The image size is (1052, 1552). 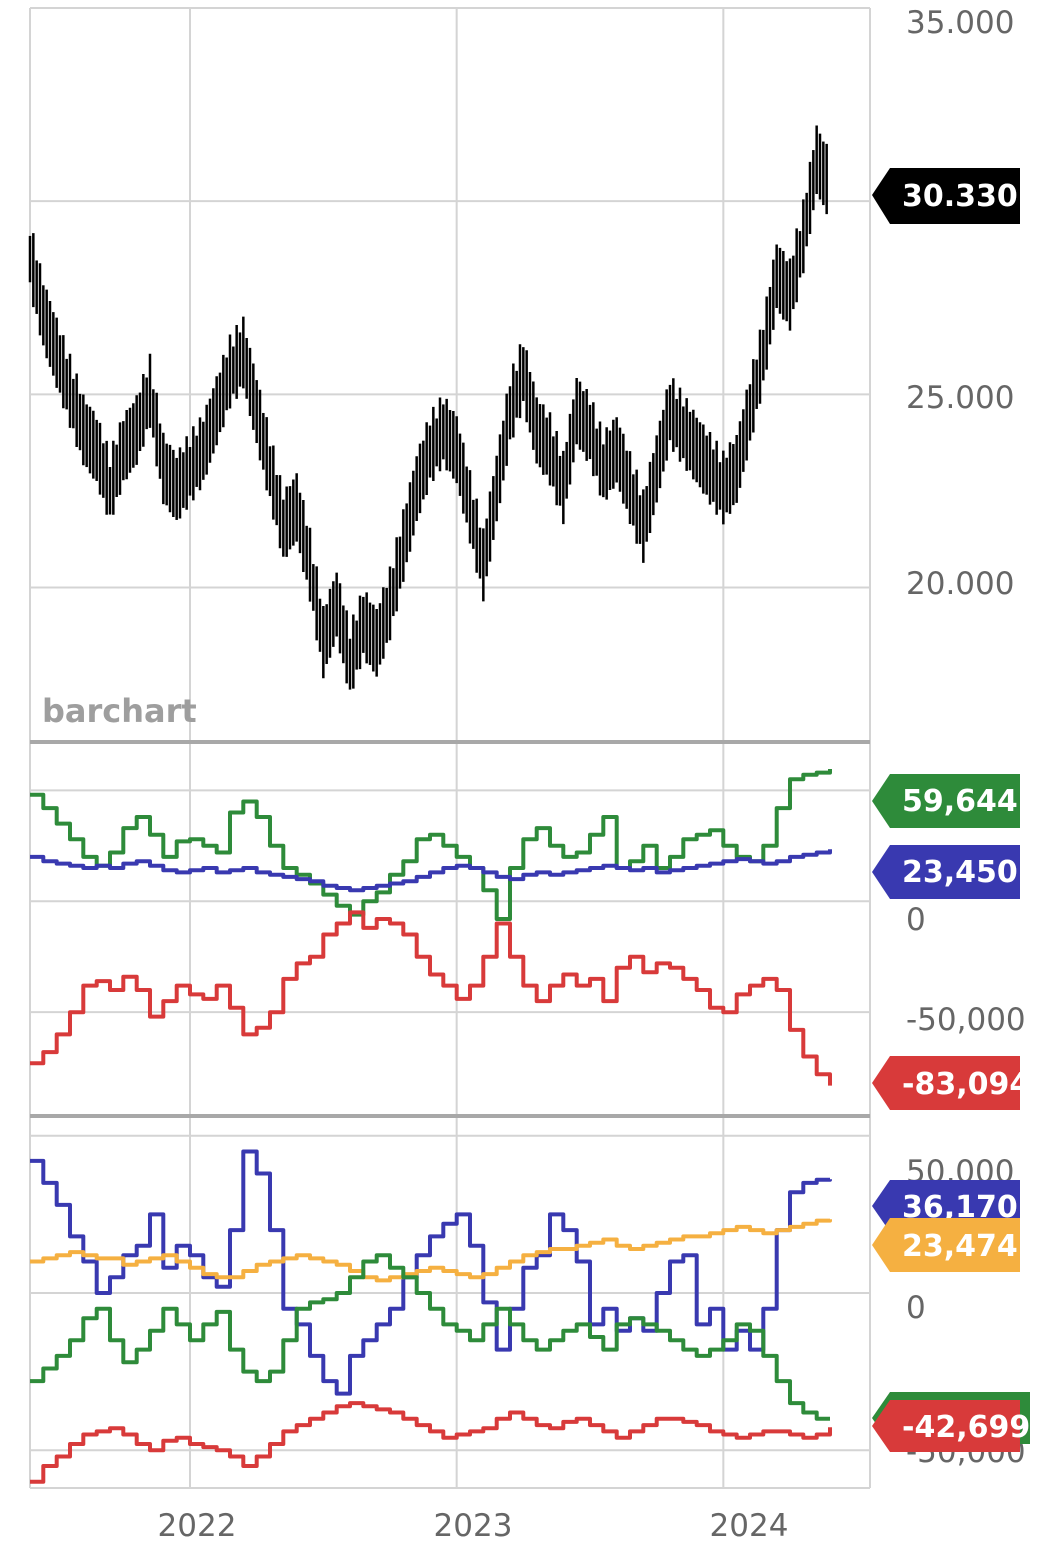 I want to click on flag-orange-panel3: 23,474, so click(x=946, y=1245).